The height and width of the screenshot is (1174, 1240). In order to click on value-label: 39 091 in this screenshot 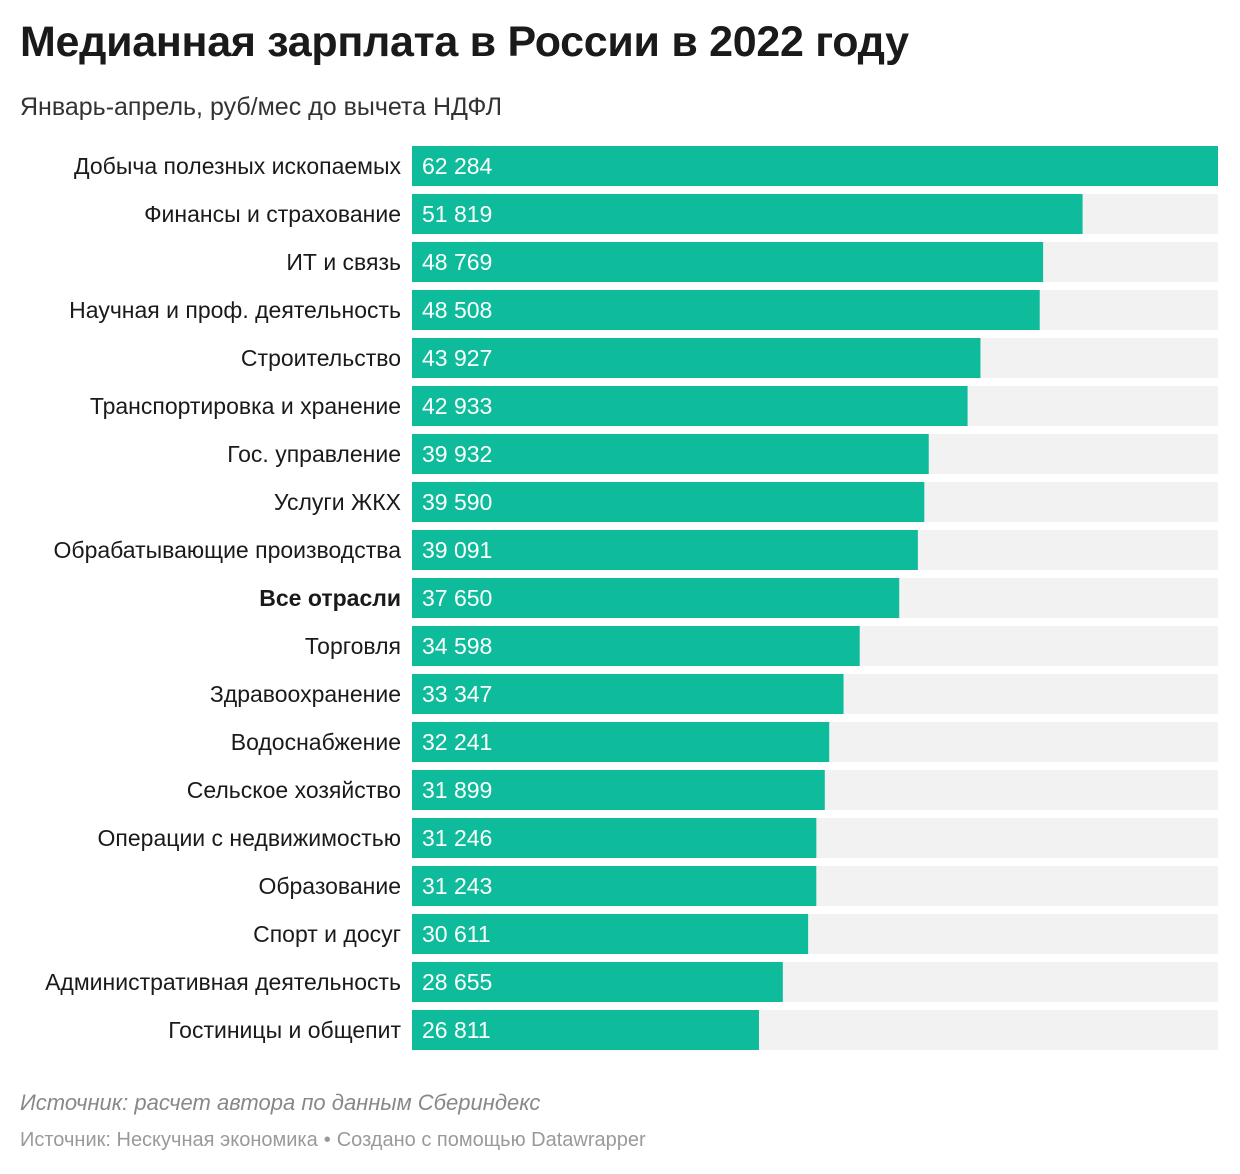, I will do `click(457, 550)`.